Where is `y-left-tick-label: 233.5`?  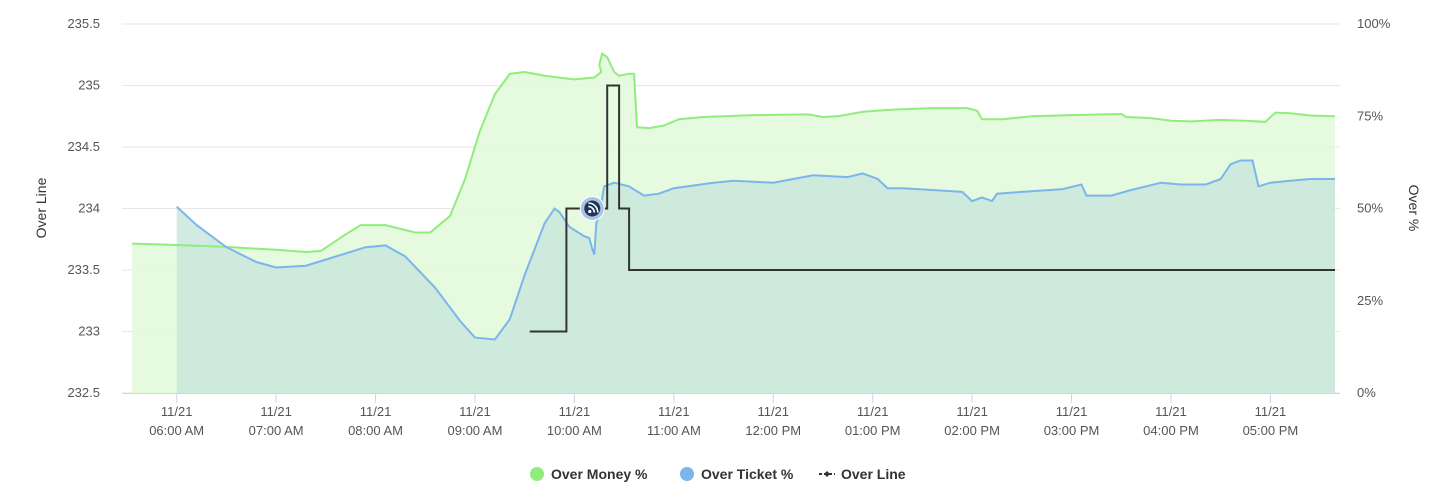
y-left-tick-label: 233.5 is located at coordinates (83, 269).